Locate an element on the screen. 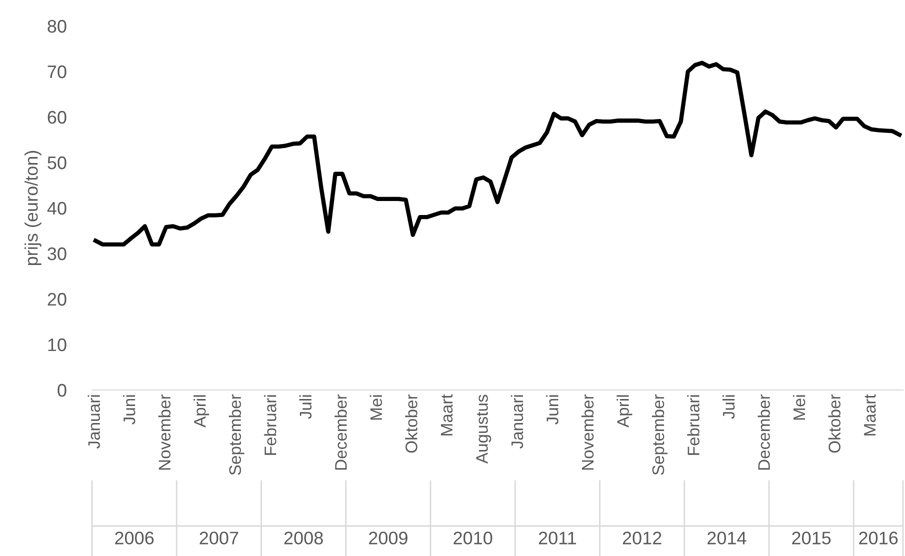  y-tick-label: 70 is located at coordinates (57, 71).